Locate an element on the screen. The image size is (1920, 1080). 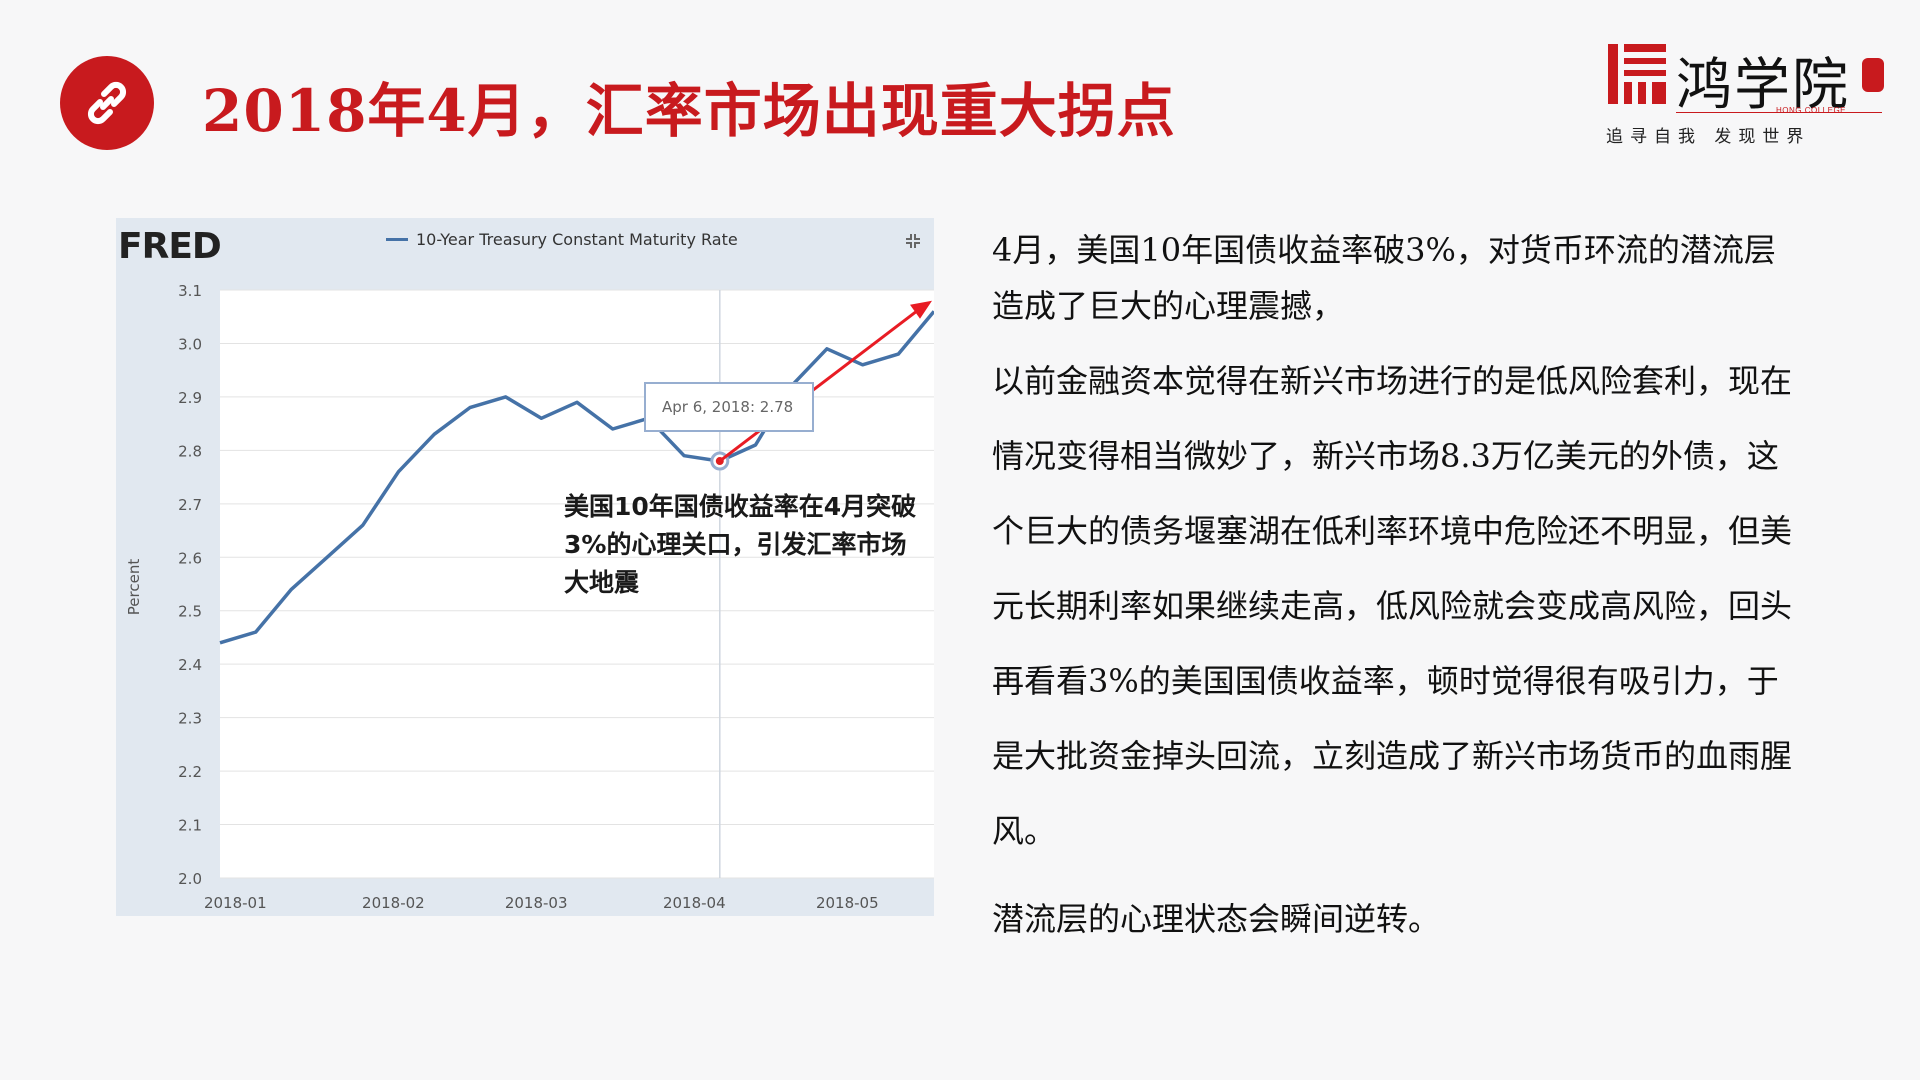
trend-arrow-line is located at coordinates (819, 385).